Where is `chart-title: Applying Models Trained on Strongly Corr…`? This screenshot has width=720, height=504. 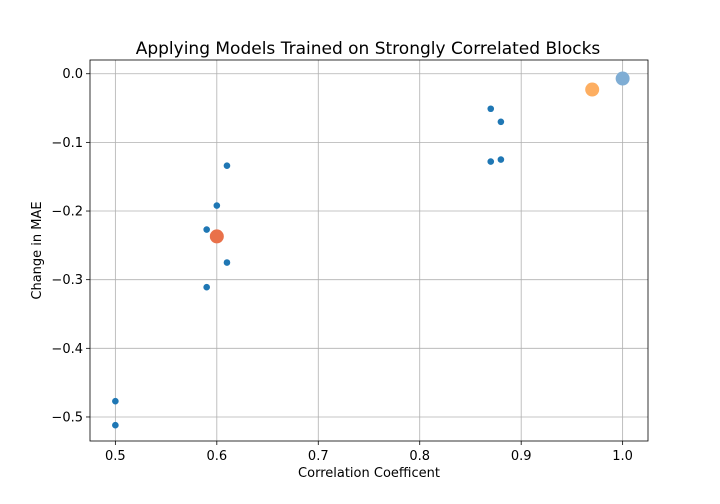
chart-title: Applying Models Trained on Strongly Corr… is located at coordinates (368, 49).